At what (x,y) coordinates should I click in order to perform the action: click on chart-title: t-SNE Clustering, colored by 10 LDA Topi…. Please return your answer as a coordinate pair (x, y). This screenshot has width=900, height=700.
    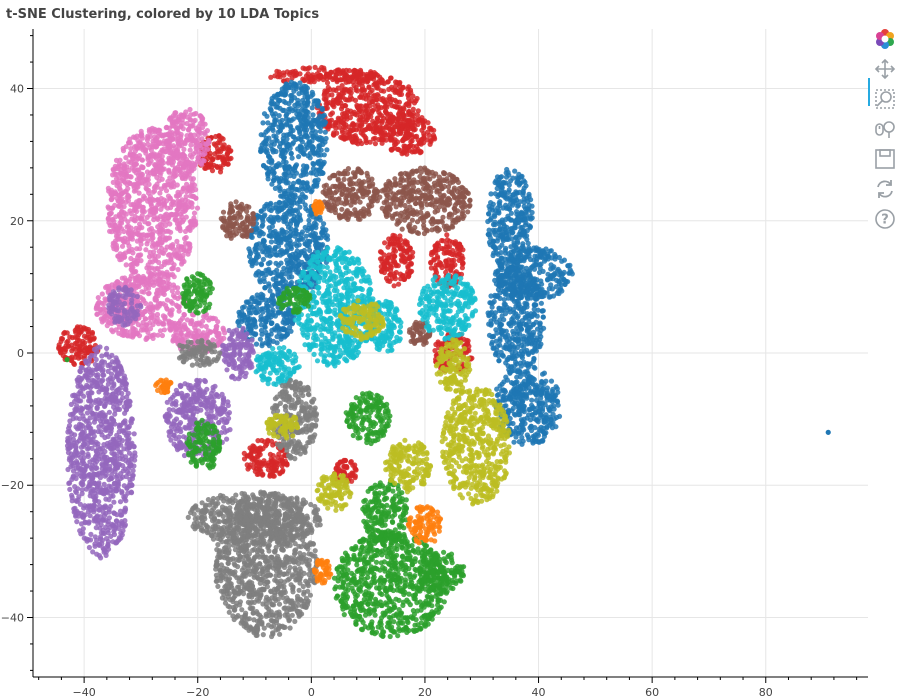
    Looking at the image, I should click on (163, 14).